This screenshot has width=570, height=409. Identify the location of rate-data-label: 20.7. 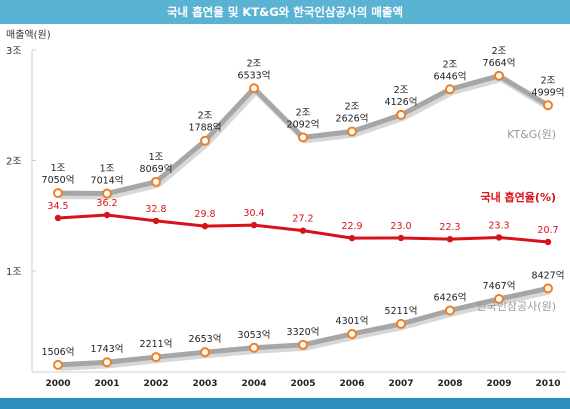
(547, 230).